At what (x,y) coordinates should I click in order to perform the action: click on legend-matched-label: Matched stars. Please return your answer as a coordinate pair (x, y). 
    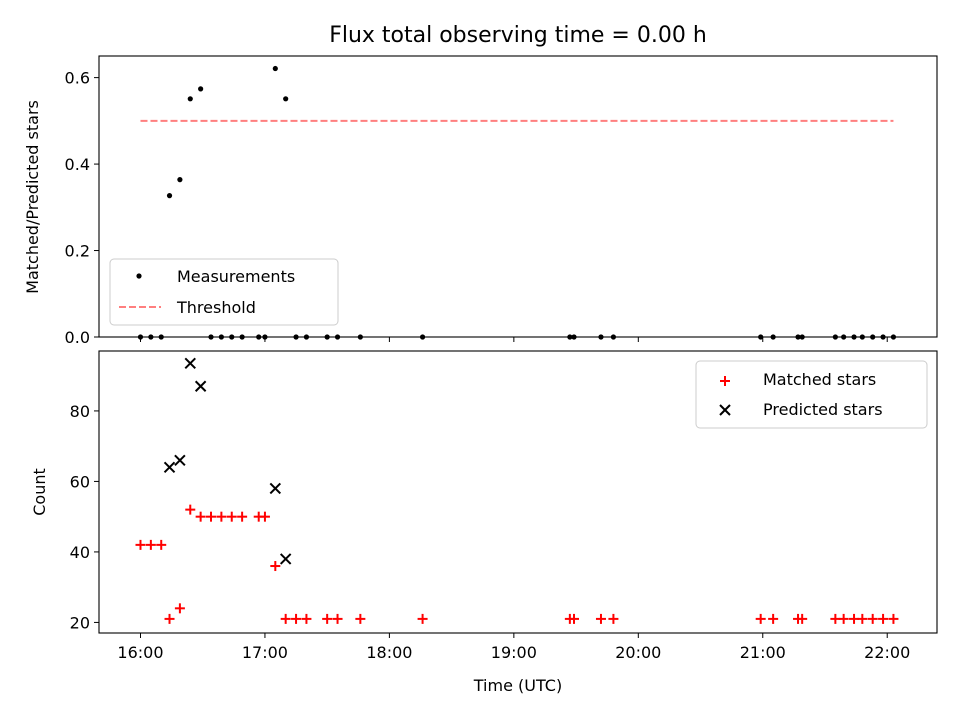
    Looking at the image, I should click on (819, 379).